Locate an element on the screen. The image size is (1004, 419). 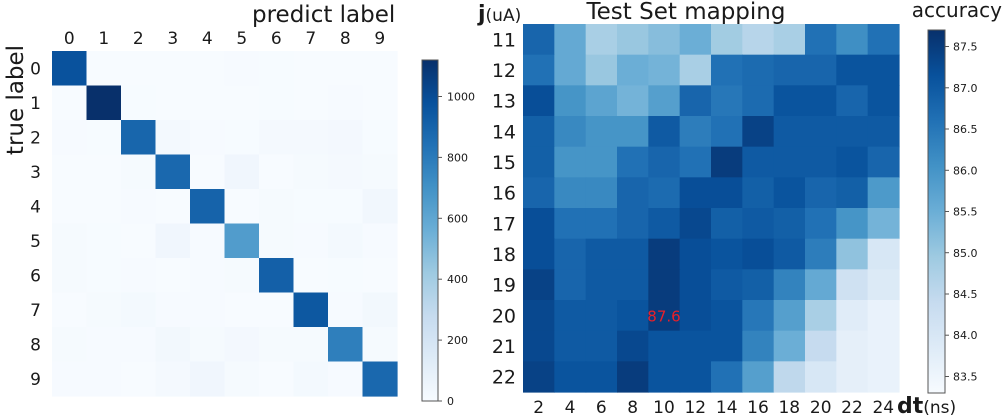
accuracy-y-tick-label: 11 is located at coordinates (504, 40).